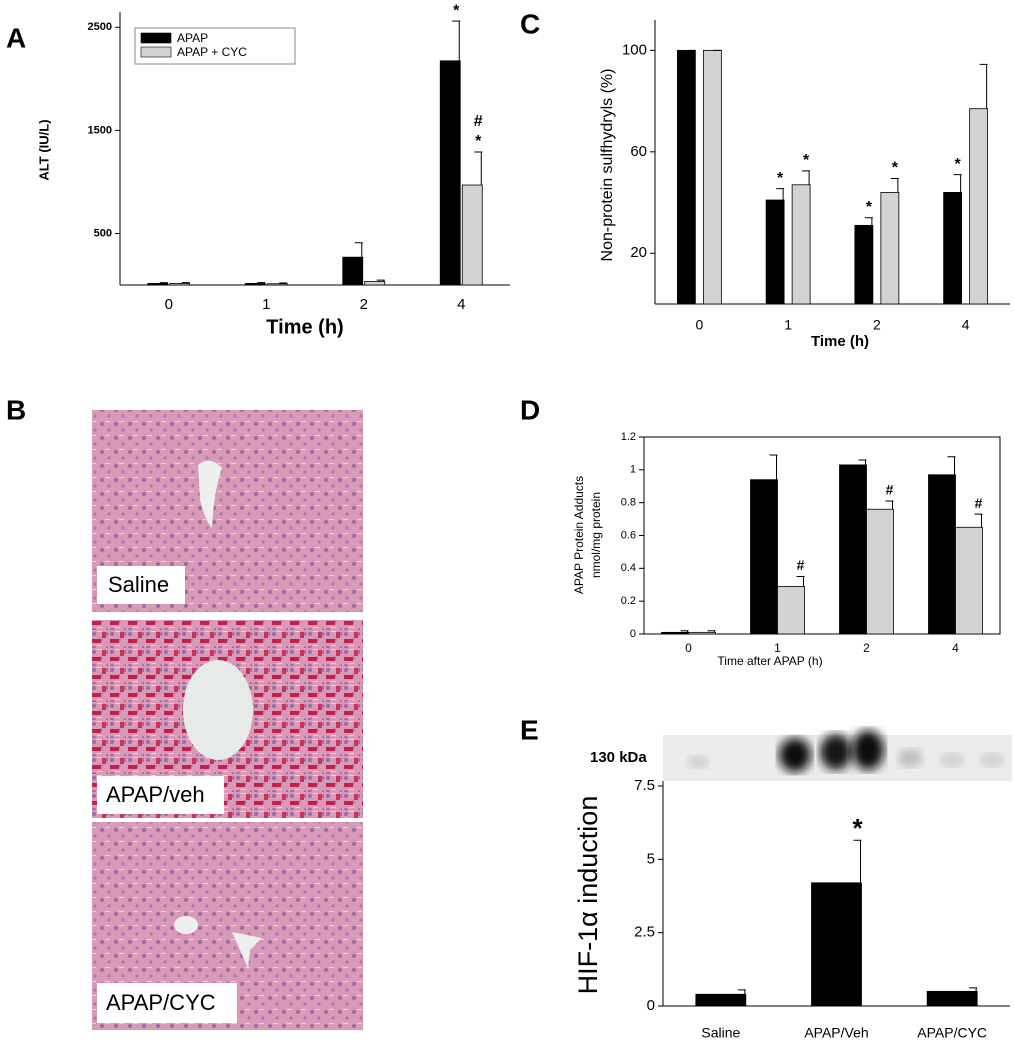 Image resolution: width=1014 pixels, height=1050 pixels. I want to click on x-tick-label: Saline, so click(720, 1033).